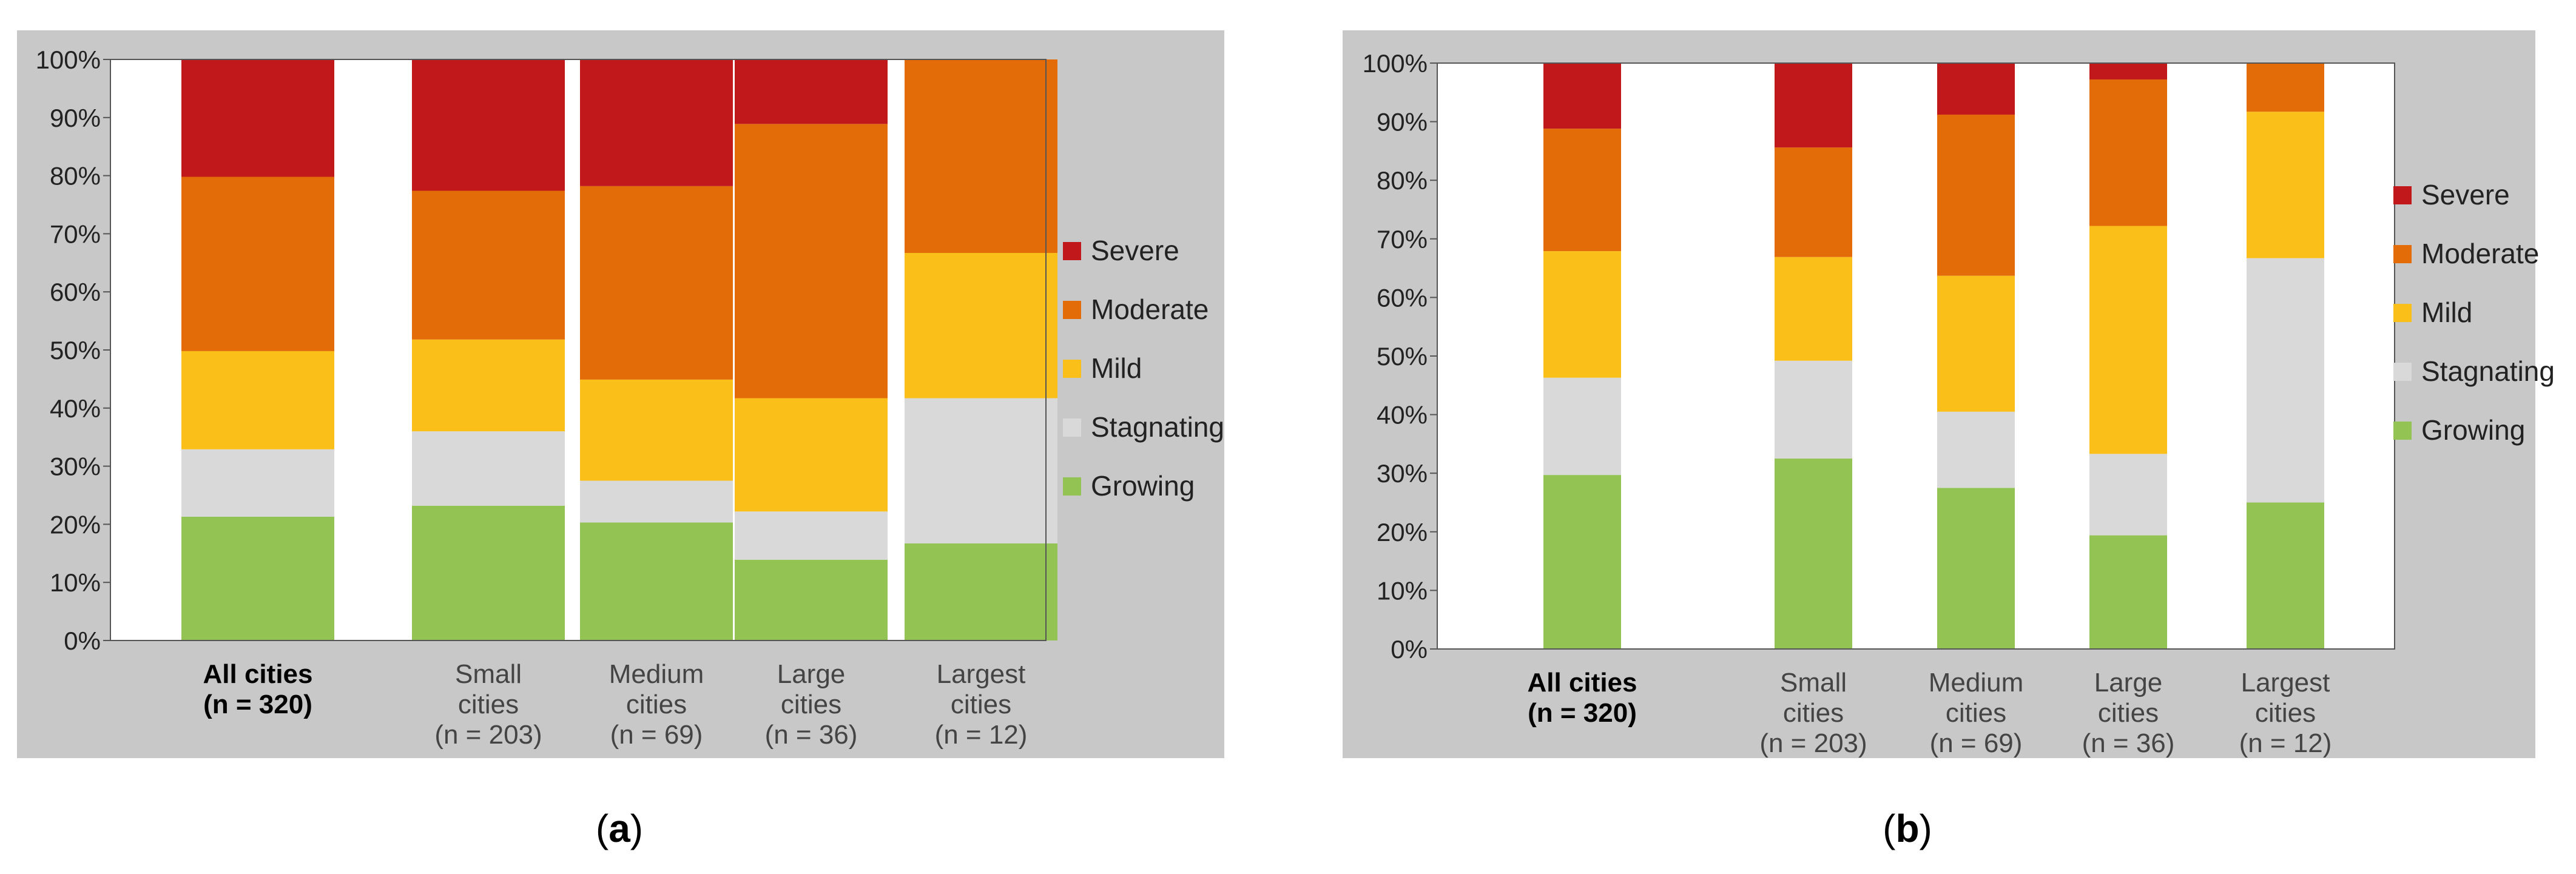 Image resolution: width=2576 pixels, height=874 pixels. Describe the element at coordinates (1116, 368) in the screenshot. I see `legend-label-mild: Mild` at that location.